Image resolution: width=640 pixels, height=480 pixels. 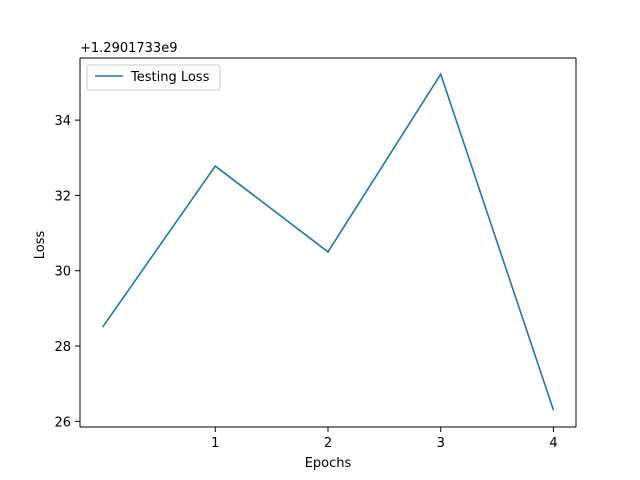 I want to click on y-tick-label: 28, so click(x=62, y=347).